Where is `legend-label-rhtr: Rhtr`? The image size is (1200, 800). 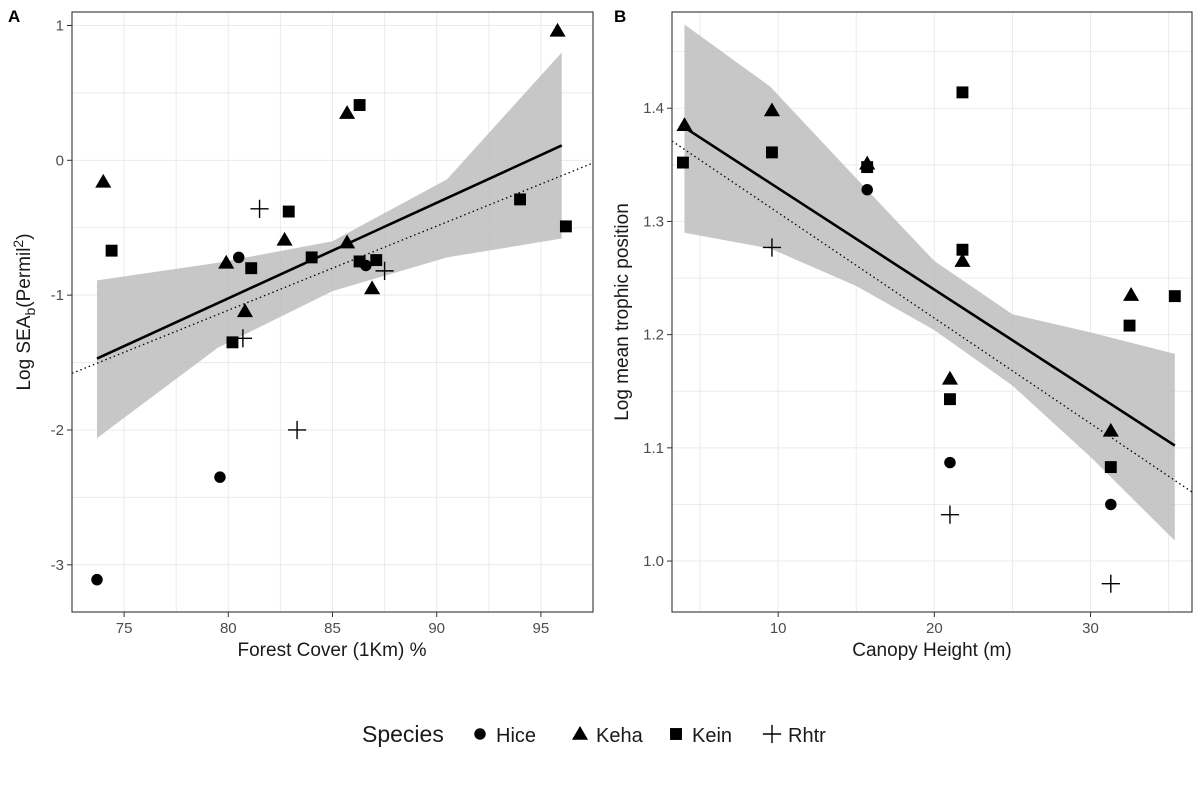
legend-label-rhtr: Rhtr is located at coordinates (807, 736).